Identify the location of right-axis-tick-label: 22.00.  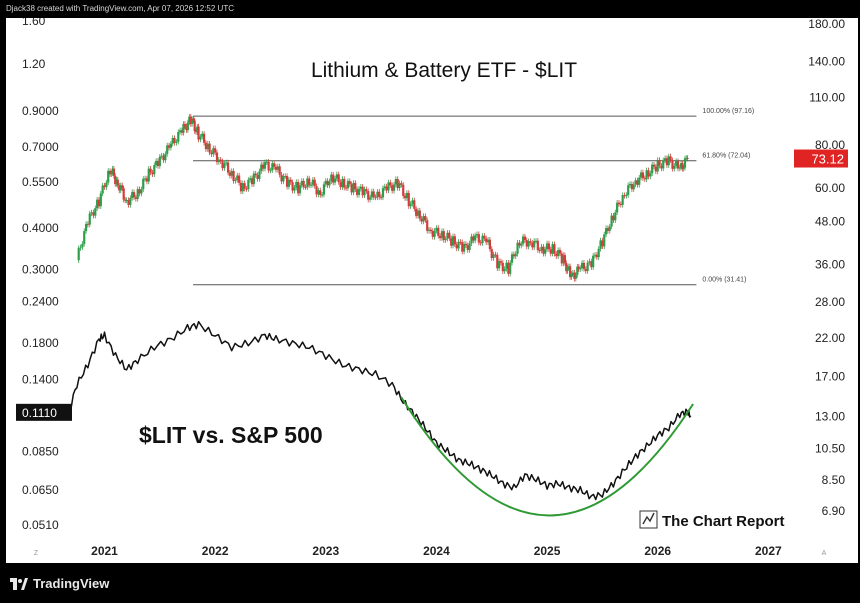
(830, 338).